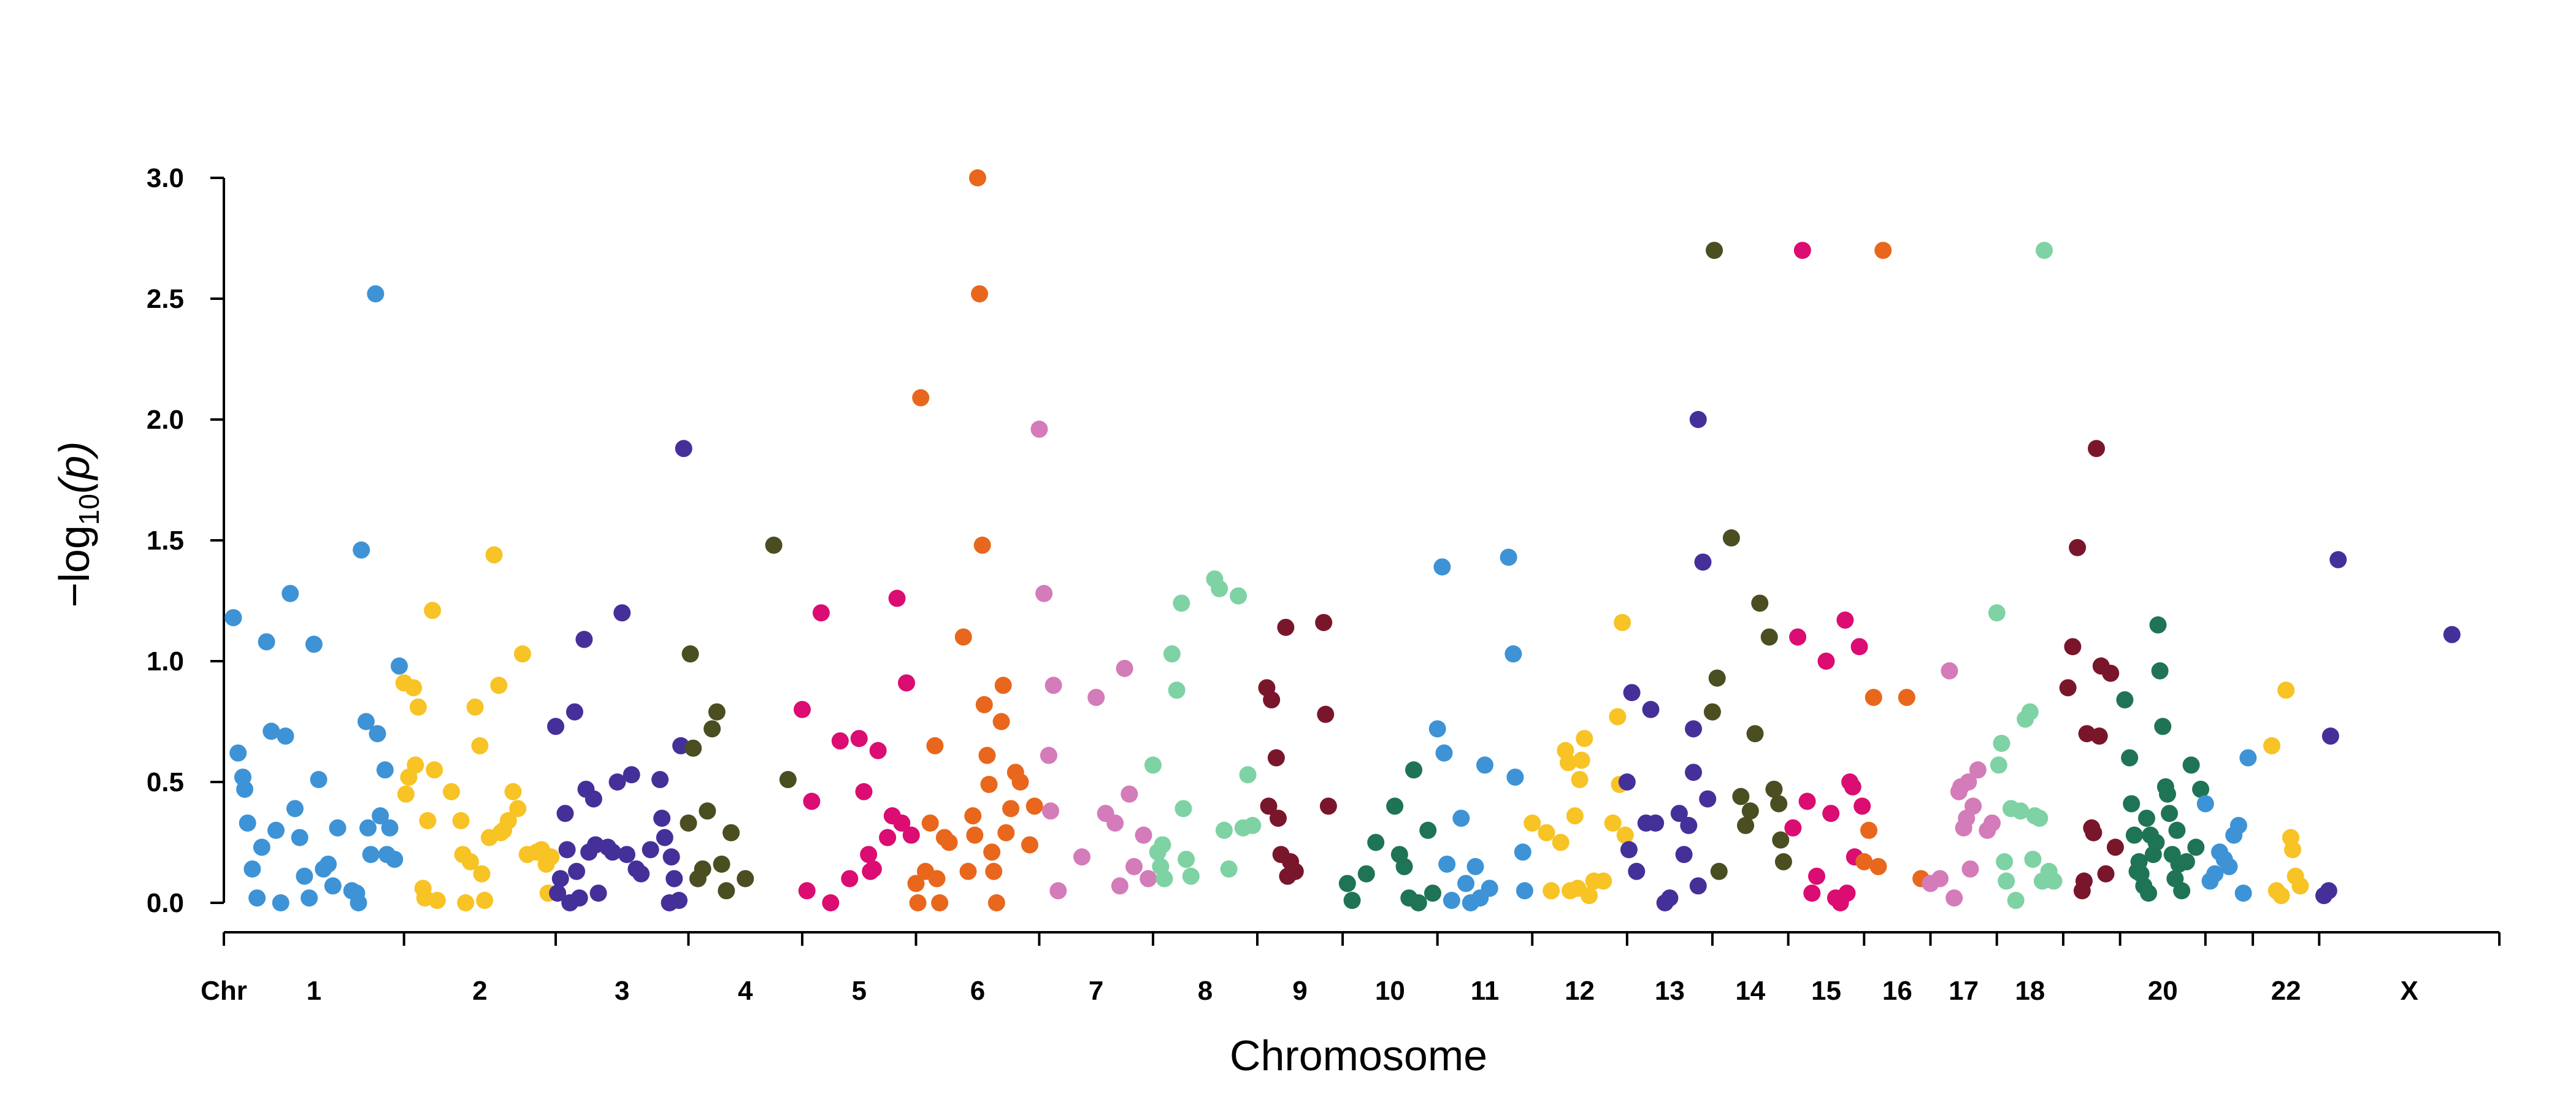 Image resolution: width=2576 pixels, height=1104 pixels. I want to click on chromosome-label: 1, so click(314, 991).